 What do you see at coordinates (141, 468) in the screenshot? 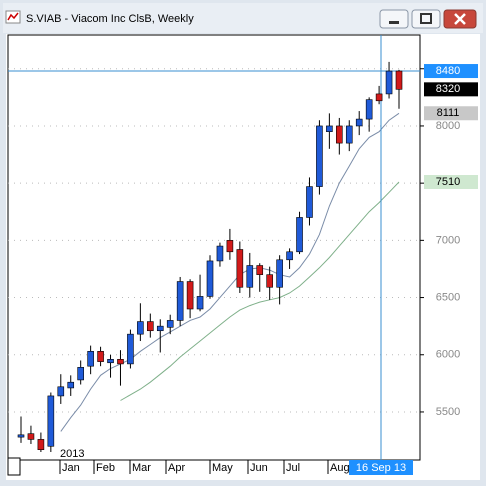
I see `x-tick-label: Mar` at bounding box center [141, 468].